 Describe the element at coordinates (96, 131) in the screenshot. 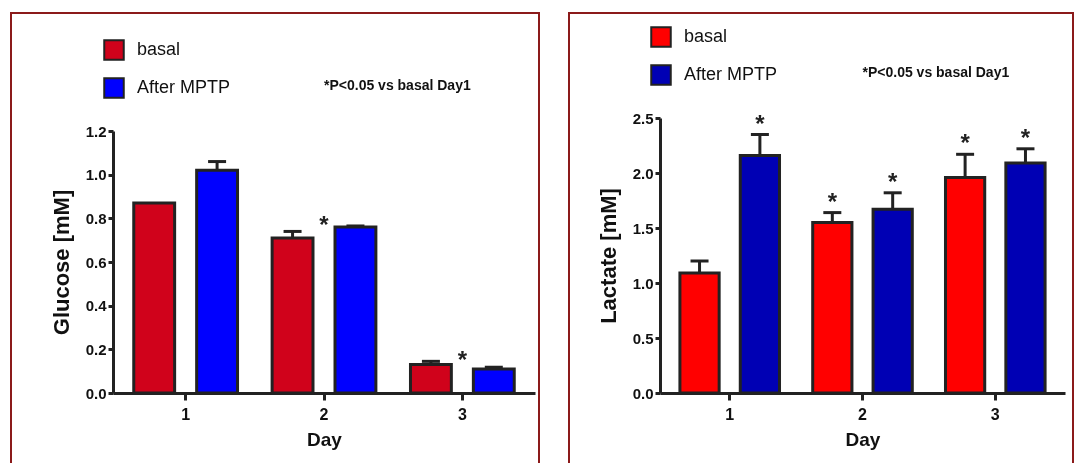

I see `y-tick-label: 1.2` at that location.